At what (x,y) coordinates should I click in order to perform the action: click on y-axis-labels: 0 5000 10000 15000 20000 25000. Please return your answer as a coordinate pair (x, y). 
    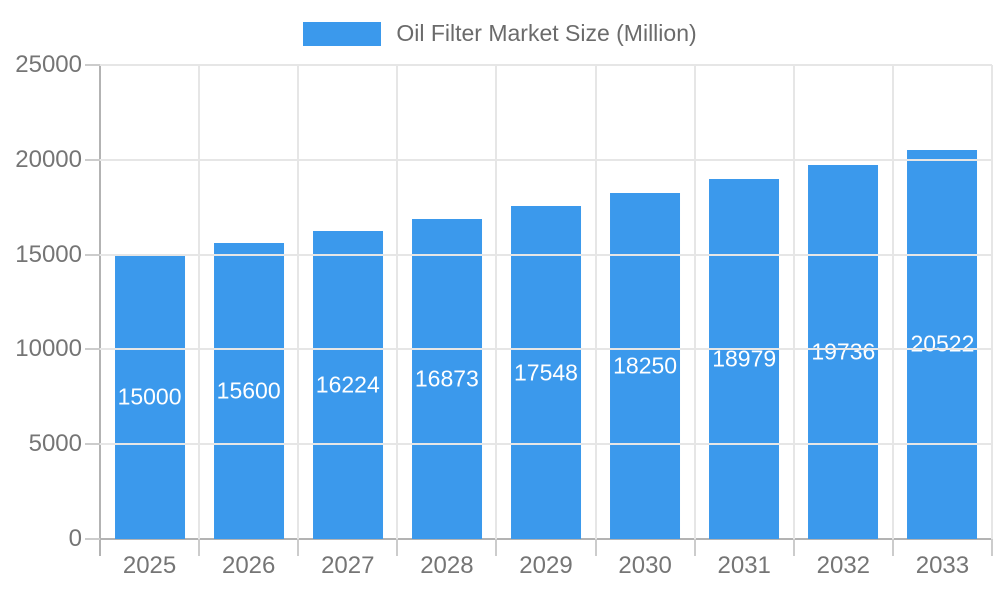
    Looking at the image, I should click on (41, 301).